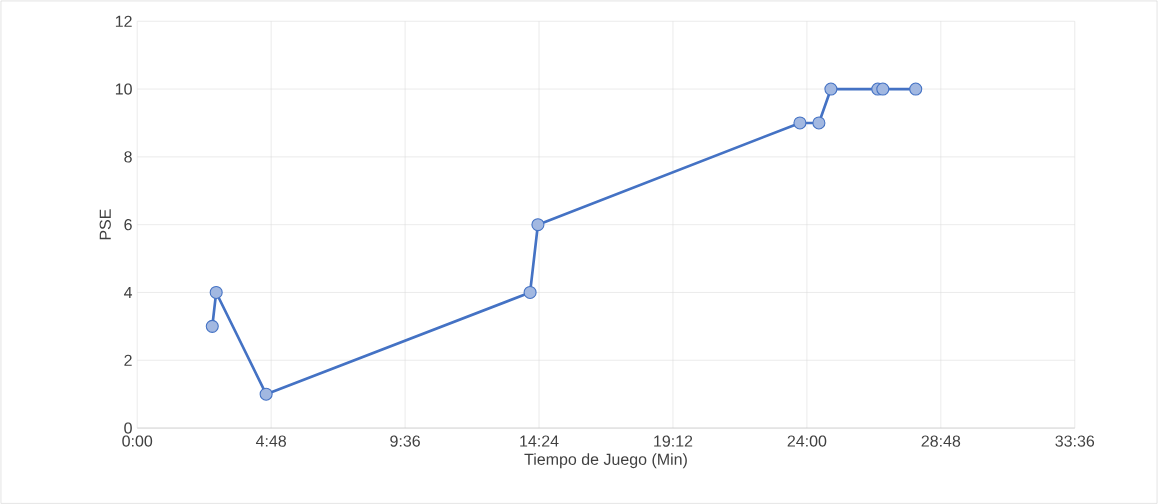 The height and width of the screenshot is (504, 1158). What do you see at coordinates (941, 441) in the screenshot?
I see `x-tick-label: 28:48` at bounding box center [941, 441].